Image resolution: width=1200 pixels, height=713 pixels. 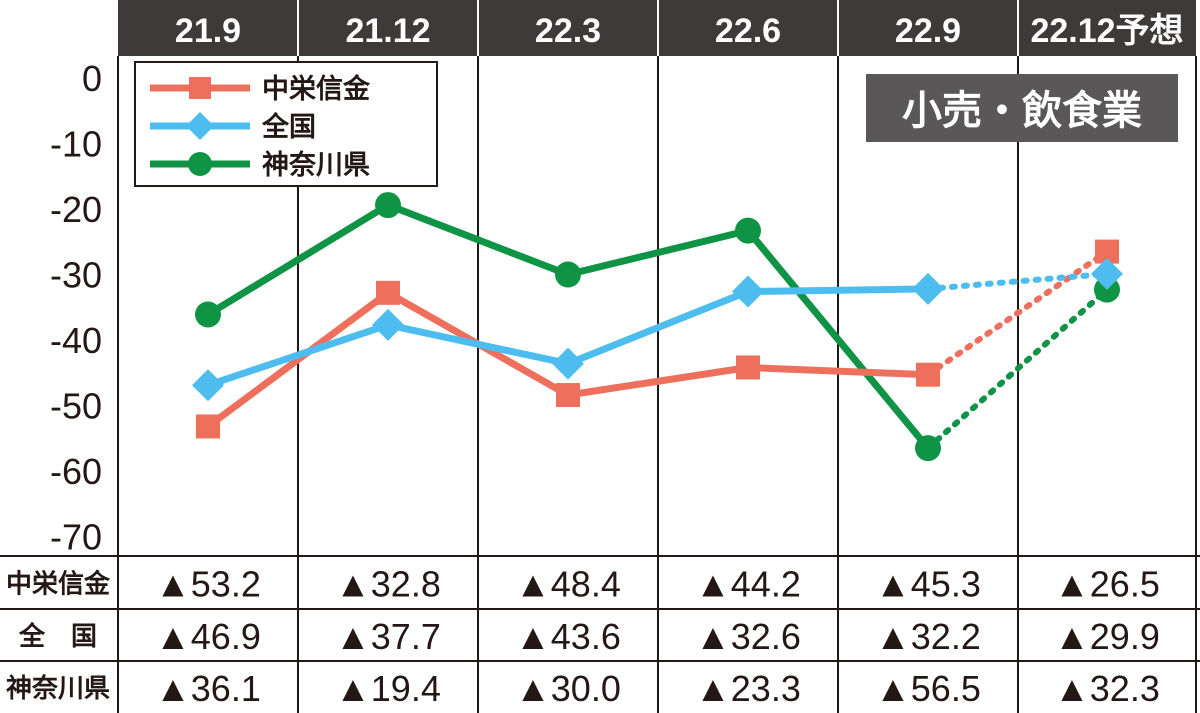 What do you see at coordinates (57, 636) in the screenshot?
I see `table-row-label: 全 国` at bounding box center [57, 636].